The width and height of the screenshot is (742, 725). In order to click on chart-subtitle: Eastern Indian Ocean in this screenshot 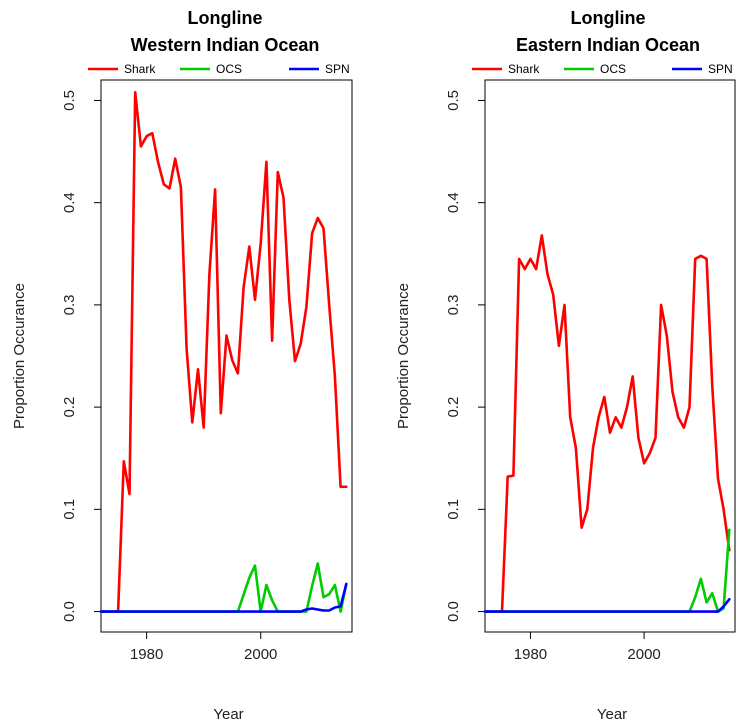, I will do `click(608, 45)`.